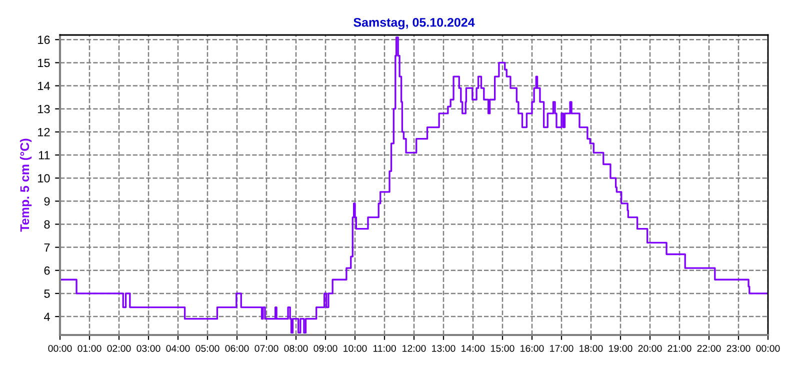 The height and width of the screenshot is (387, 792). Describe the element at coordinates (208, 348) in the screenshot. I see `x-tick-label: 05:00` at that location.